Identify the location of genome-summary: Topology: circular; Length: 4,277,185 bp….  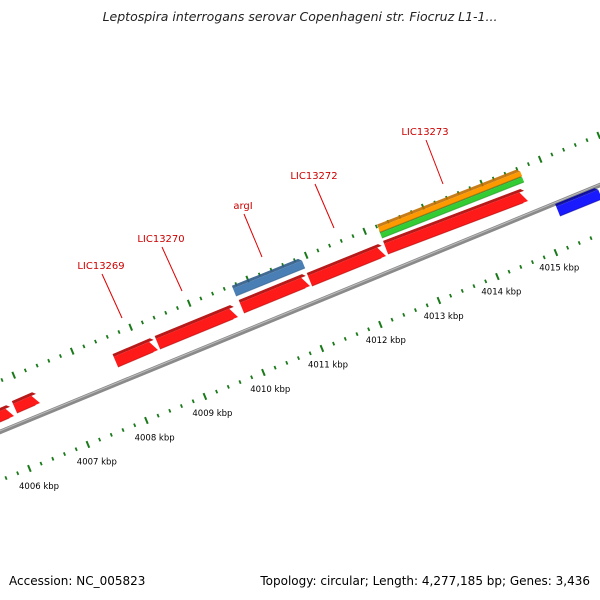
(425, 581).